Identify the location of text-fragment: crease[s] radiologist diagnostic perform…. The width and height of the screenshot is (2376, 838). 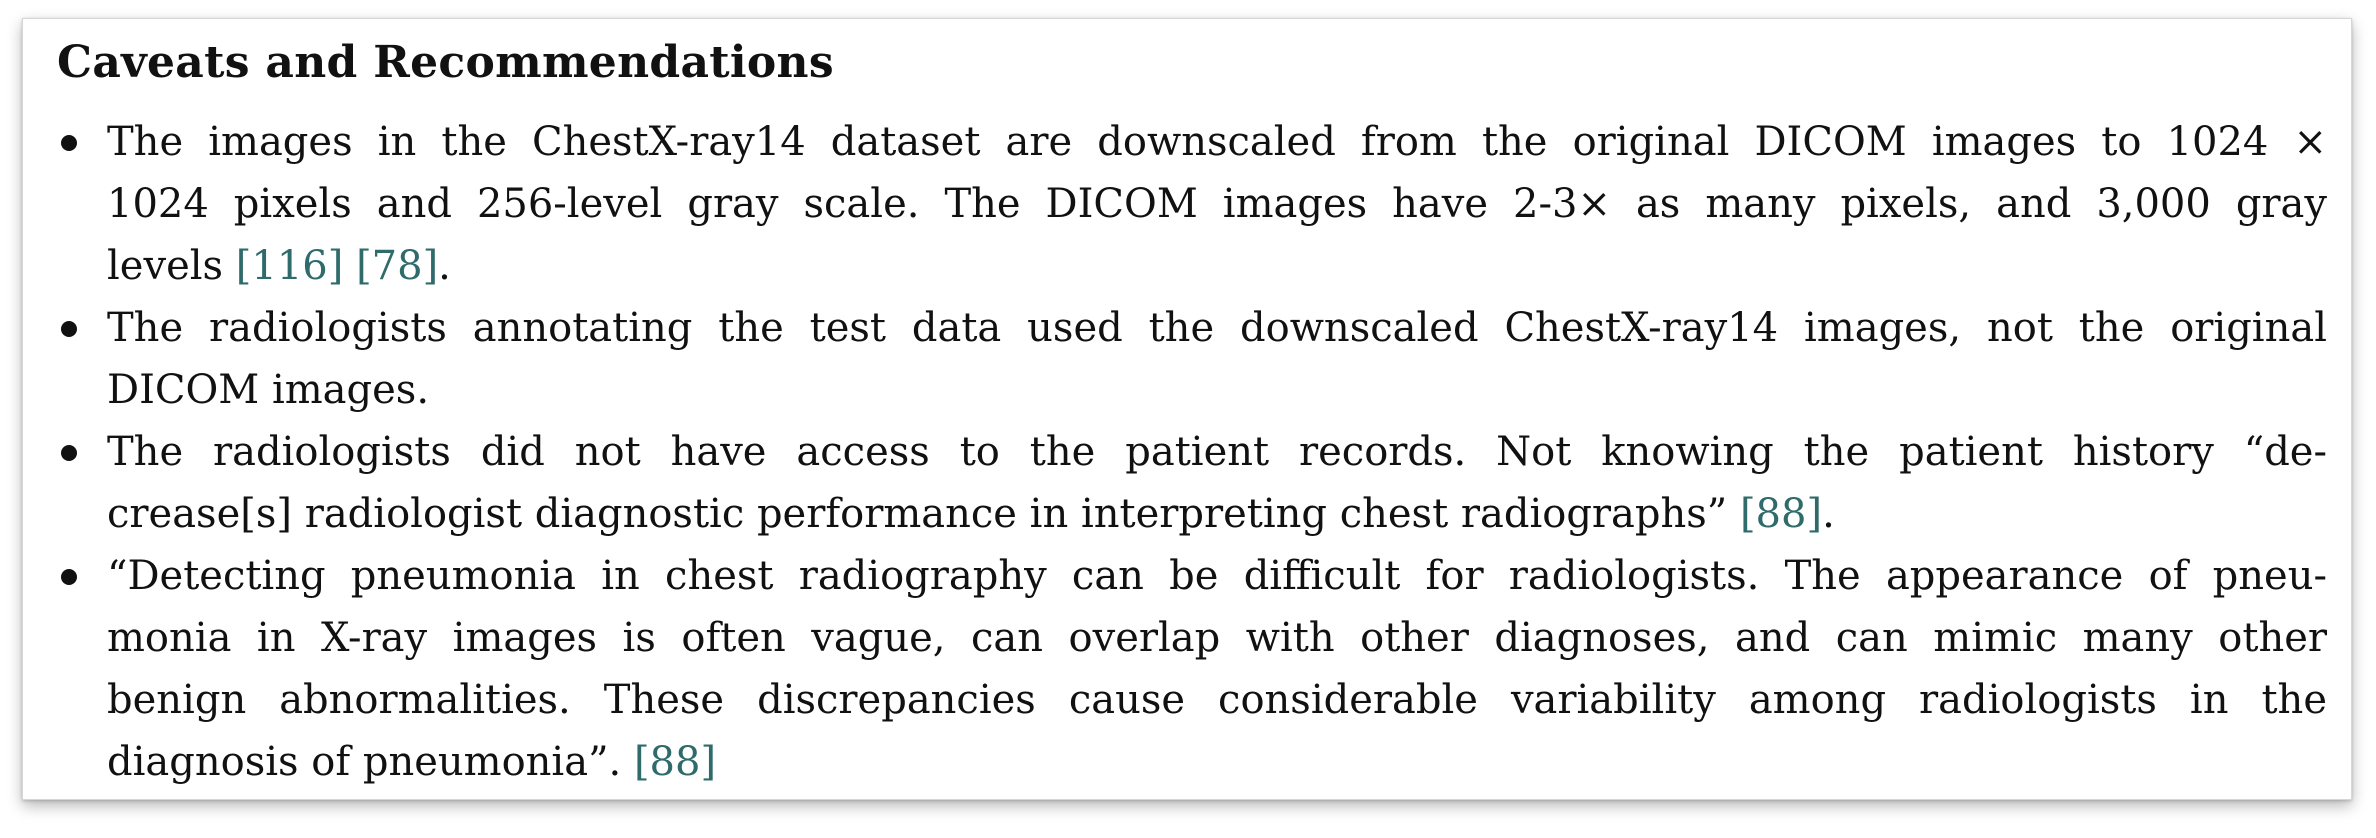
(923, 514).